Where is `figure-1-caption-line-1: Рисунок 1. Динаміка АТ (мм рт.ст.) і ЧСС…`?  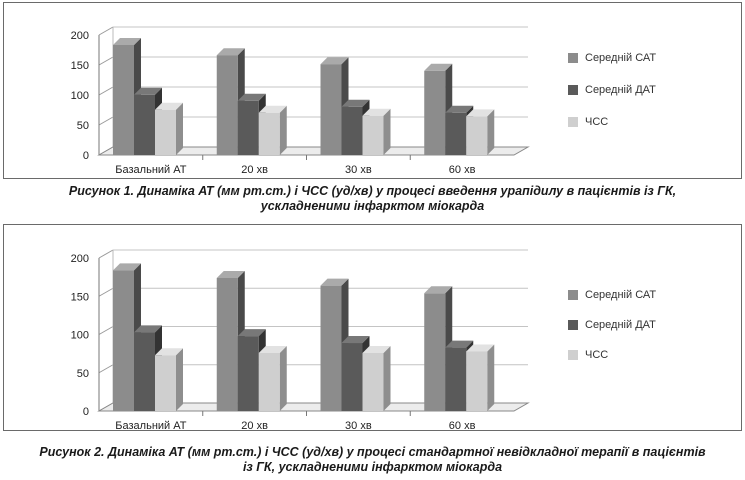 figure-1-caption-line-1: Рисунок 1. Динаміка АТ (мм рт.ст.) і ЧСС… is located at coordinates (372, 191).